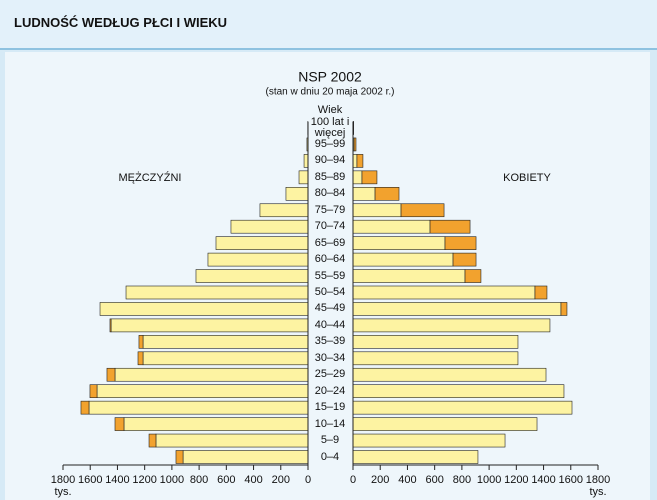  What do you see at coordinates (330, 259) in the screenshot?
I see `category-label: 60–64` at bounding box center [330, 259].